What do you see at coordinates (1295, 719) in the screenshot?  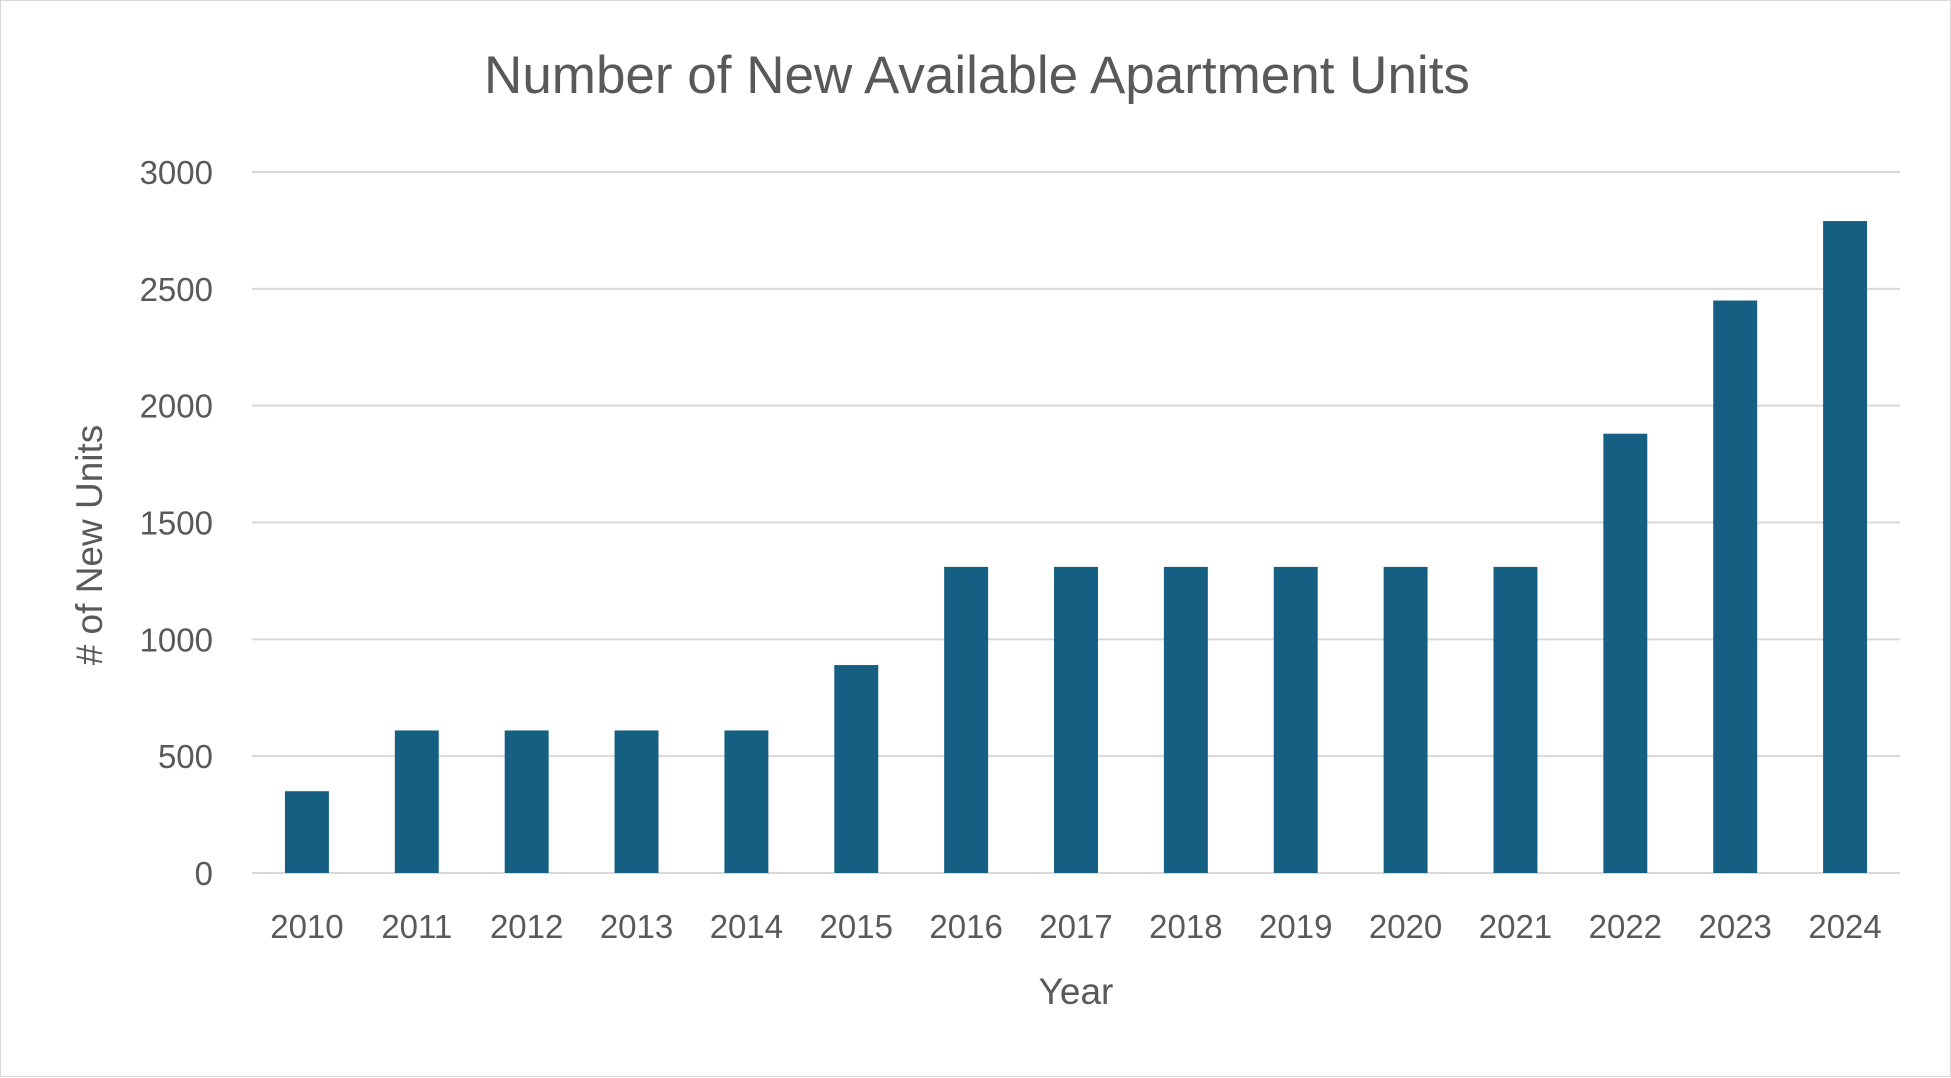 I see `bar-2019` at bounding box center [1295, 719].